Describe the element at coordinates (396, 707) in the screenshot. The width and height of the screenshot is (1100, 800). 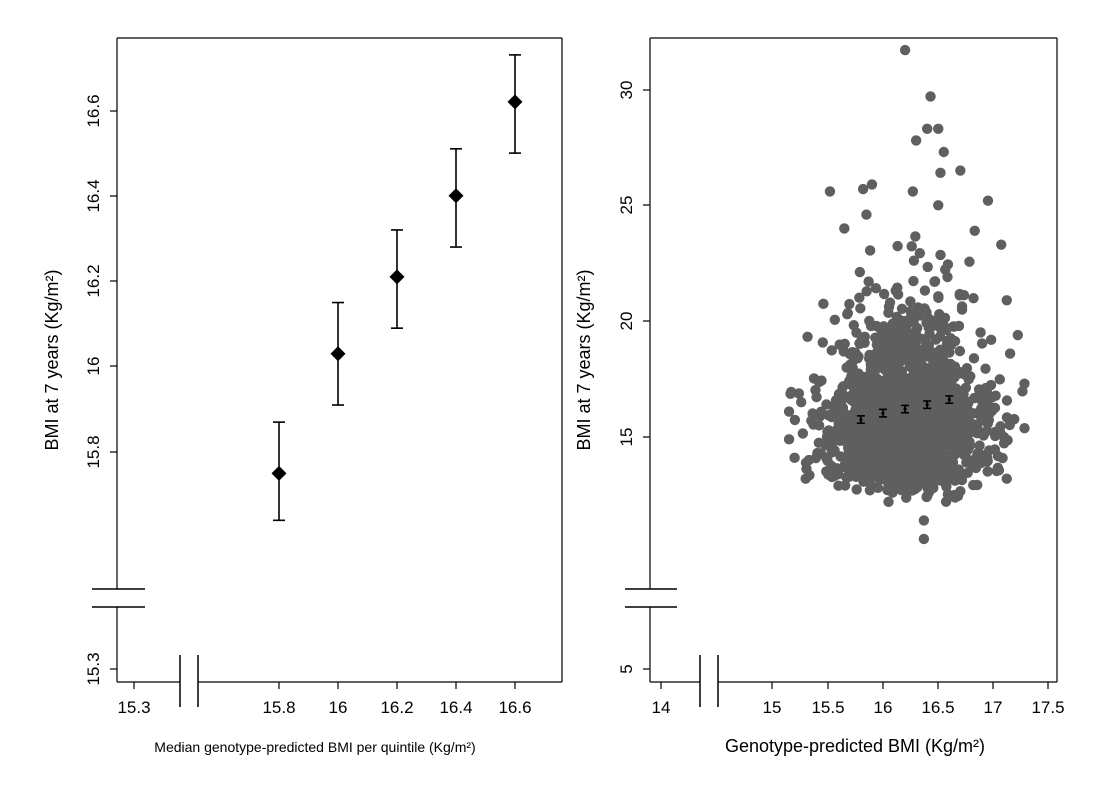
I see `left-x-tick-label: 16.2` at that location.